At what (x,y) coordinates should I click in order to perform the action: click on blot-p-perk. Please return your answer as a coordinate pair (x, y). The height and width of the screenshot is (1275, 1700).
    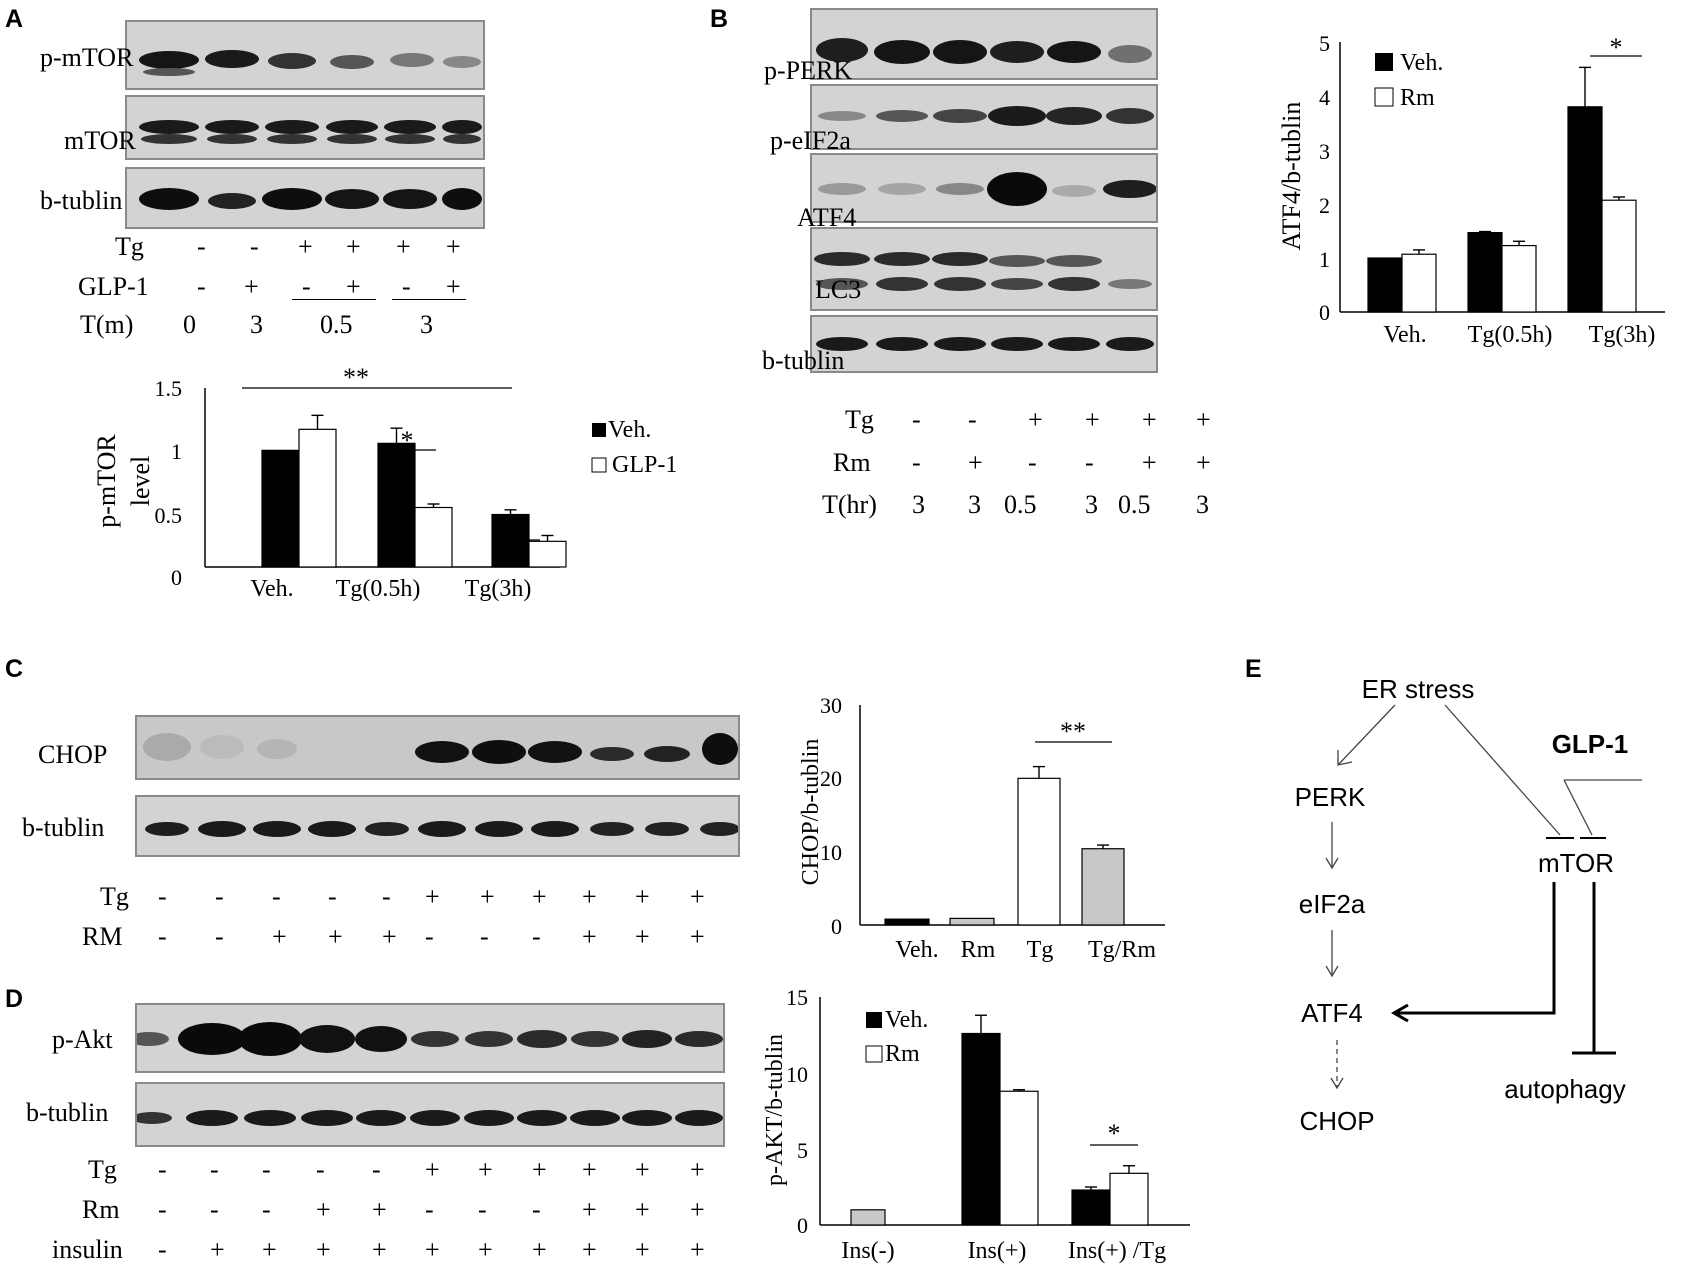
    Looking at the image, I should click on (984, 44).